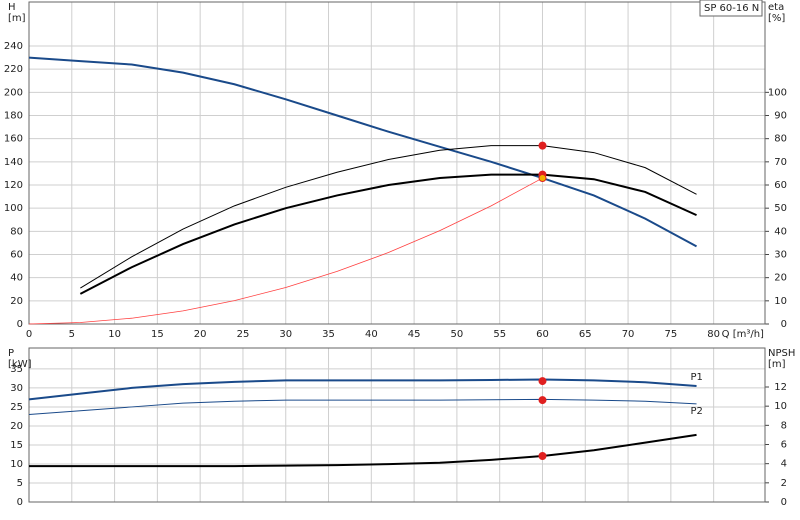 The image size is (800, 520). Describe the element at coordinates (777, 364) in the screenshot. I see `y2-axis-label: [m]` at that location.